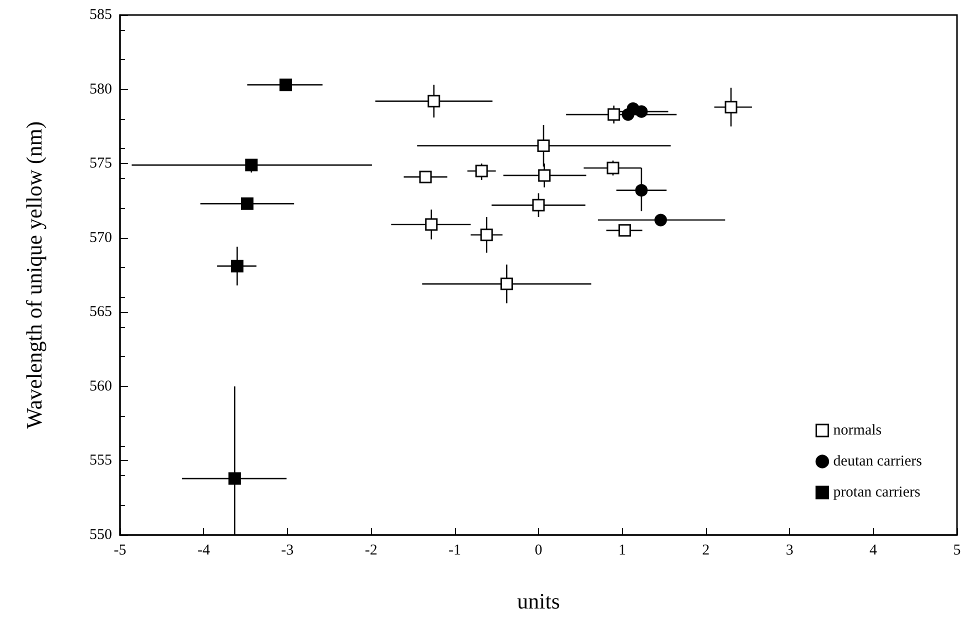 The width and height of the screenshot is (967, 625). I want to click on y-tick-label: 555, so click(101, 460).